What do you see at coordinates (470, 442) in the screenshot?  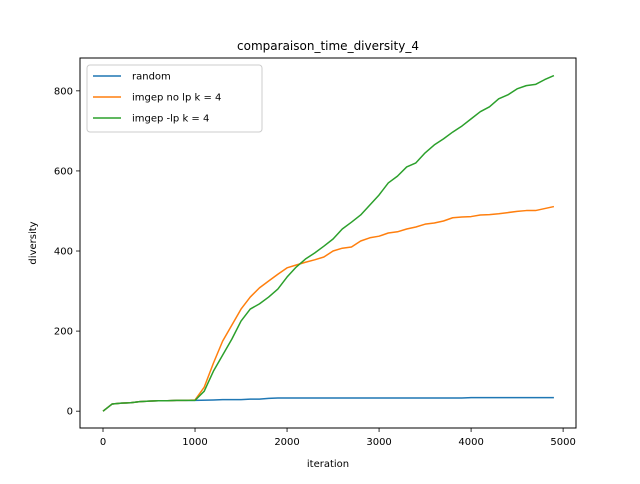 I see `x-tick-label: 4000` at bounding box center [470, 442].